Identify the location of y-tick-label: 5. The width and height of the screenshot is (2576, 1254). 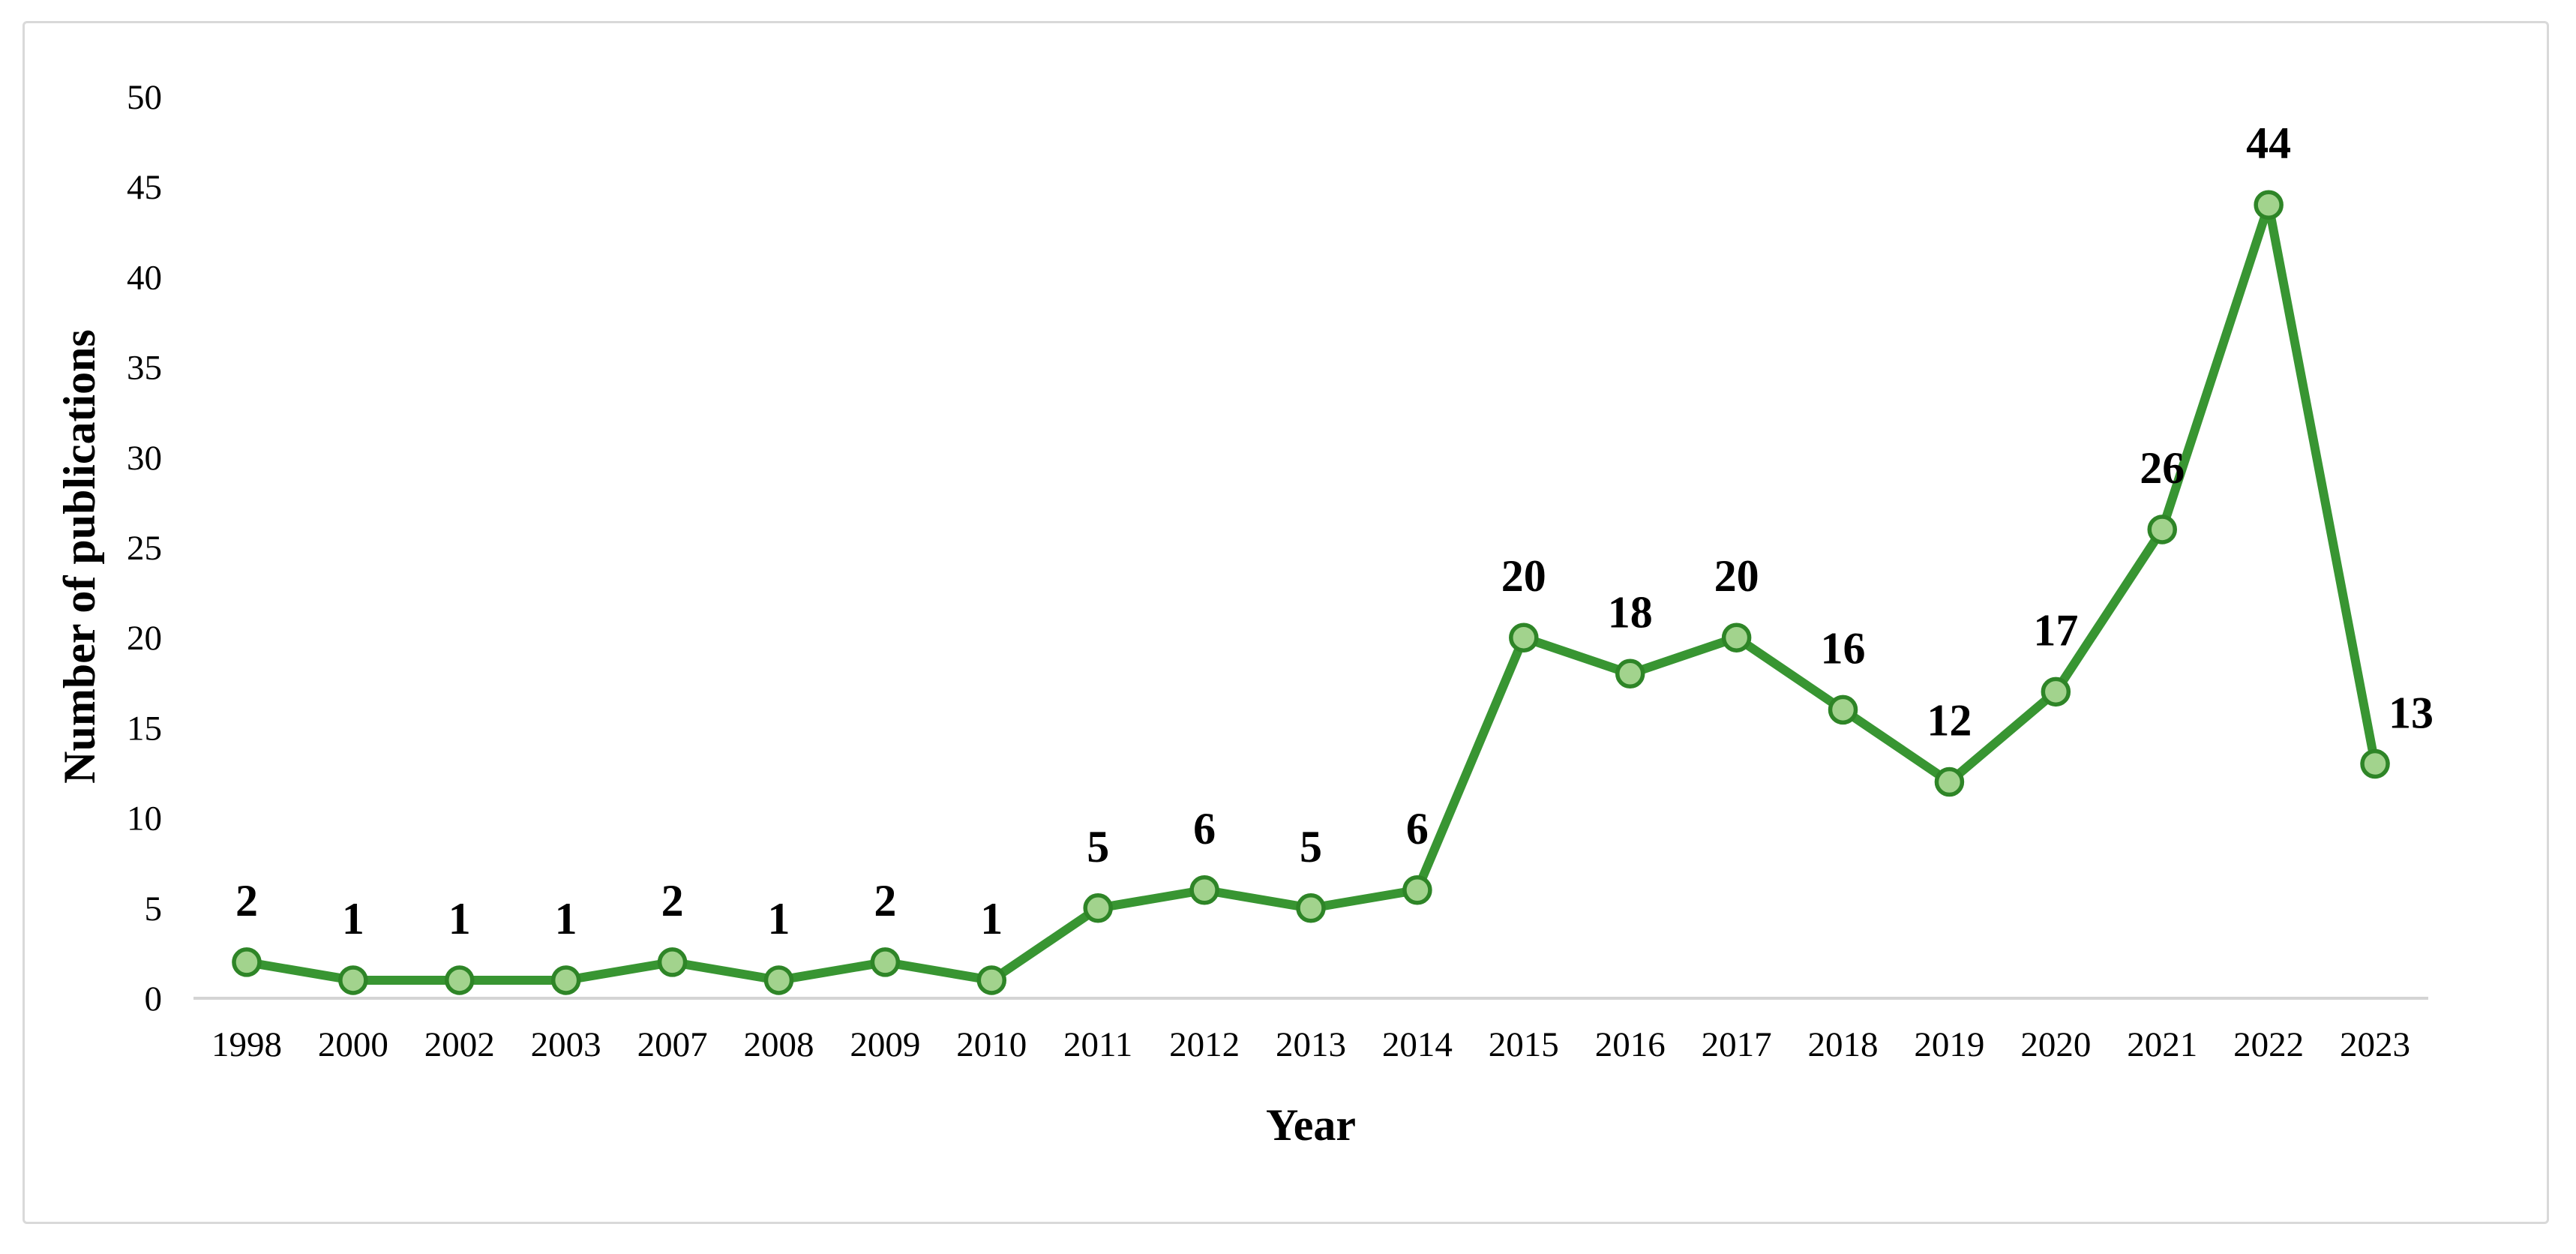
(154, 909).